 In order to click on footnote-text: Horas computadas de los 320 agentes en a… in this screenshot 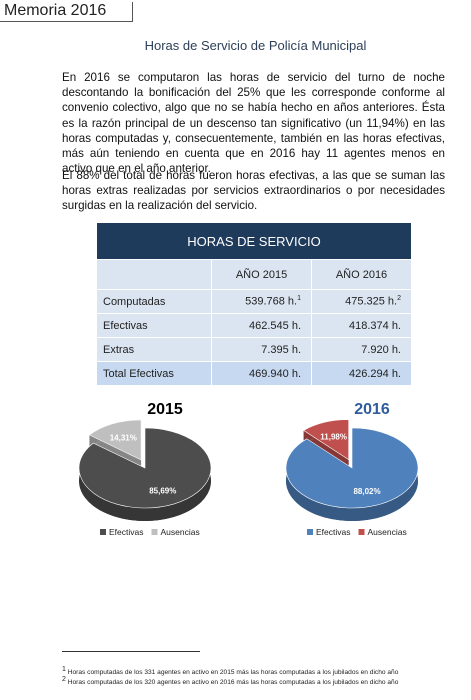, I will do `click(233, 683)`.